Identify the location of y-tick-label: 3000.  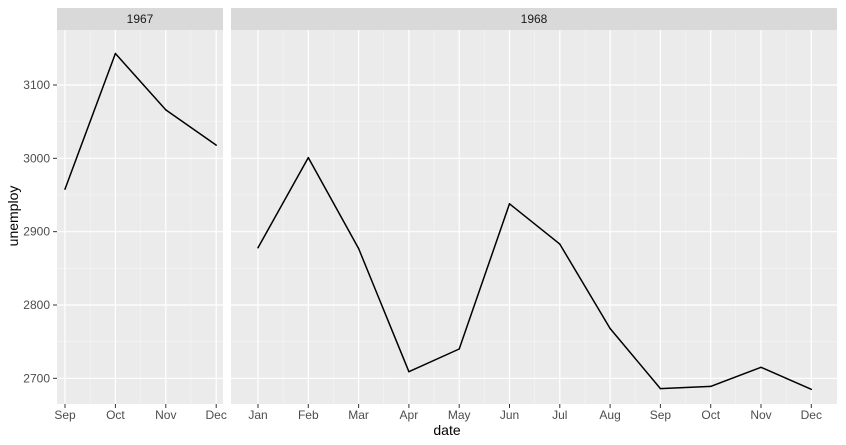
(36, 158).